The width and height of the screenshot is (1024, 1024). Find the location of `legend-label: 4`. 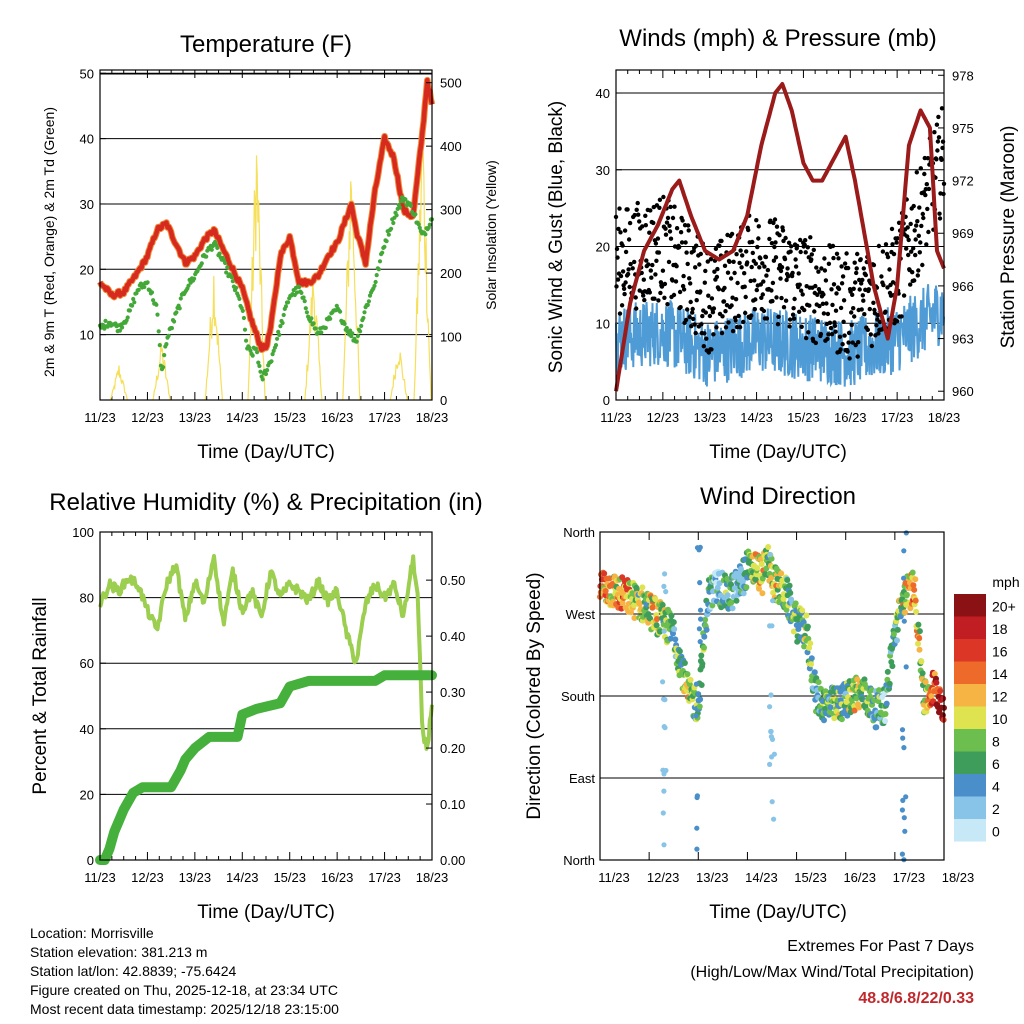

legend-label: 4 is located at coordinates (996, 787).